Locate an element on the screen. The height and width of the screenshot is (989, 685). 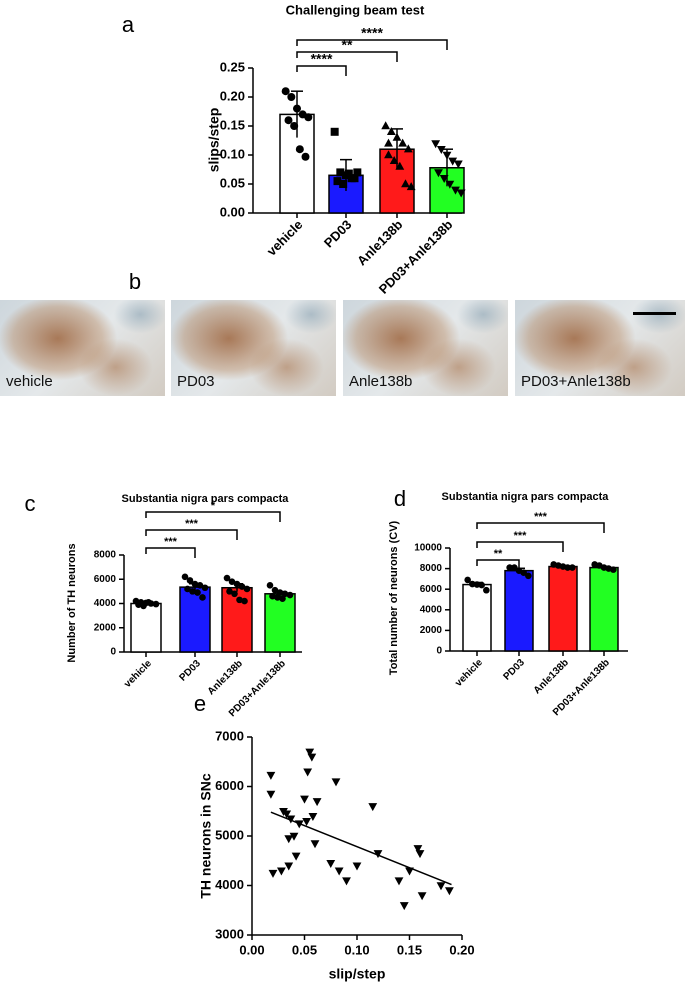
micrograph: Anle138b is located at coordinates (425, 348).